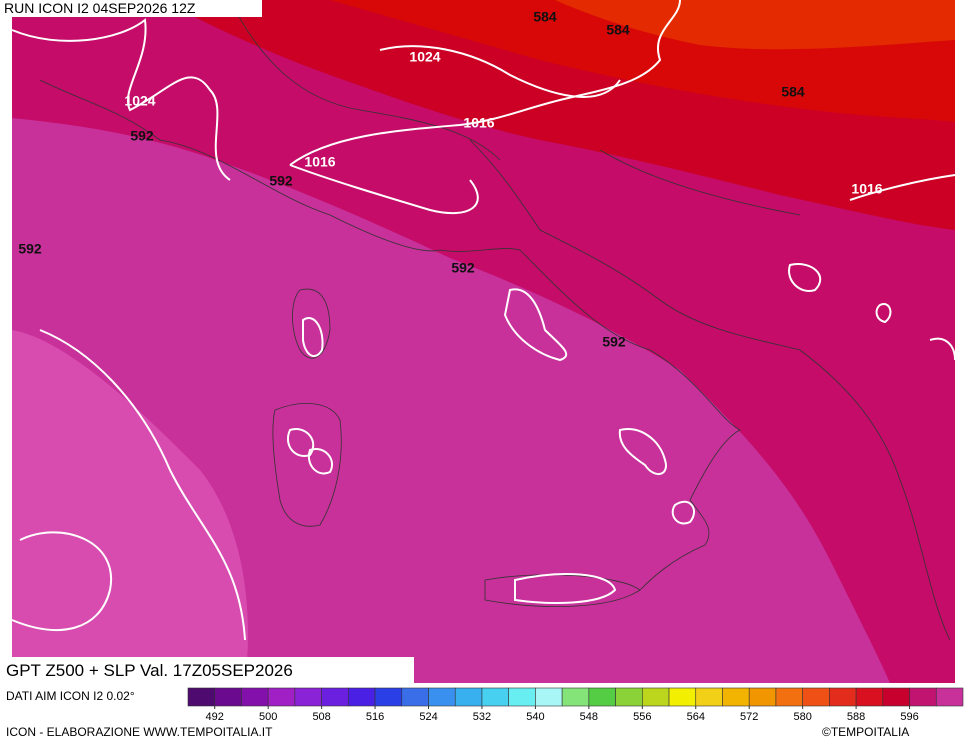 The height and width of the screenshot is (750, 968). I want to click on colorbar-tick-label: 516, so click(375, 717).